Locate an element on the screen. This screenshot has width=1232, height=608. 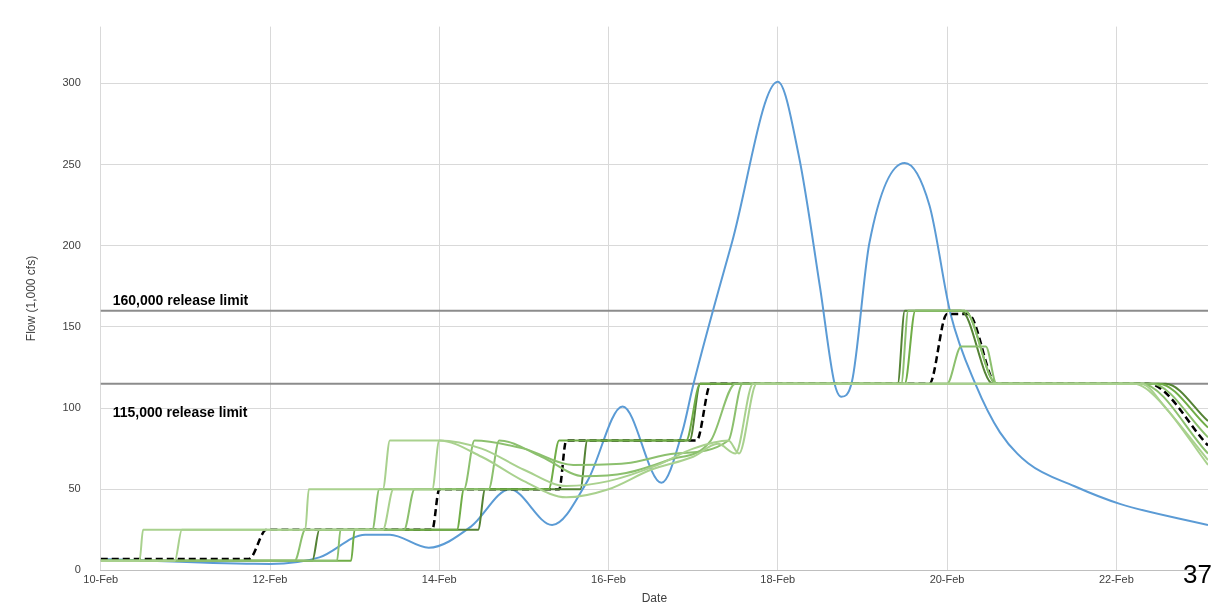
x-tick-label: 10-Feb is located at coordinates (101, 579).